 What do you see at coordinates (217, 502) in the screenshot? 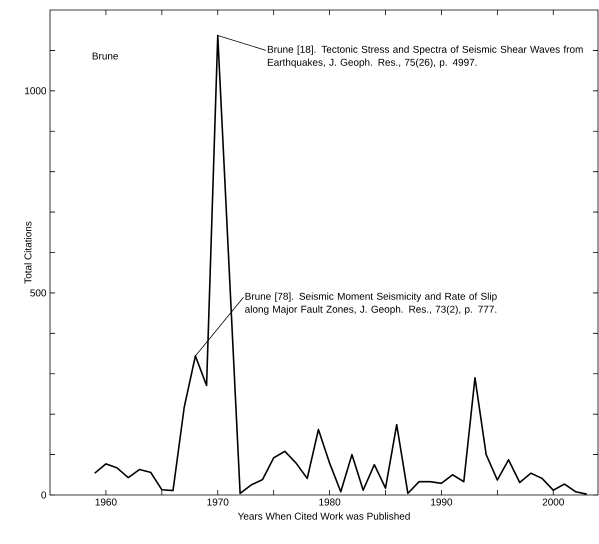
I see `x-tick-label: 1970` at bounding box center [217, 502].